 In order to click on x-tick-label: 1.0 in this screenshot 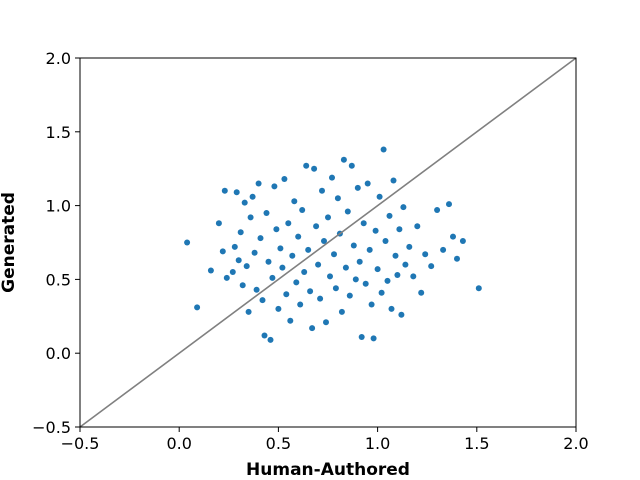, I will do `click(377, 443)`.